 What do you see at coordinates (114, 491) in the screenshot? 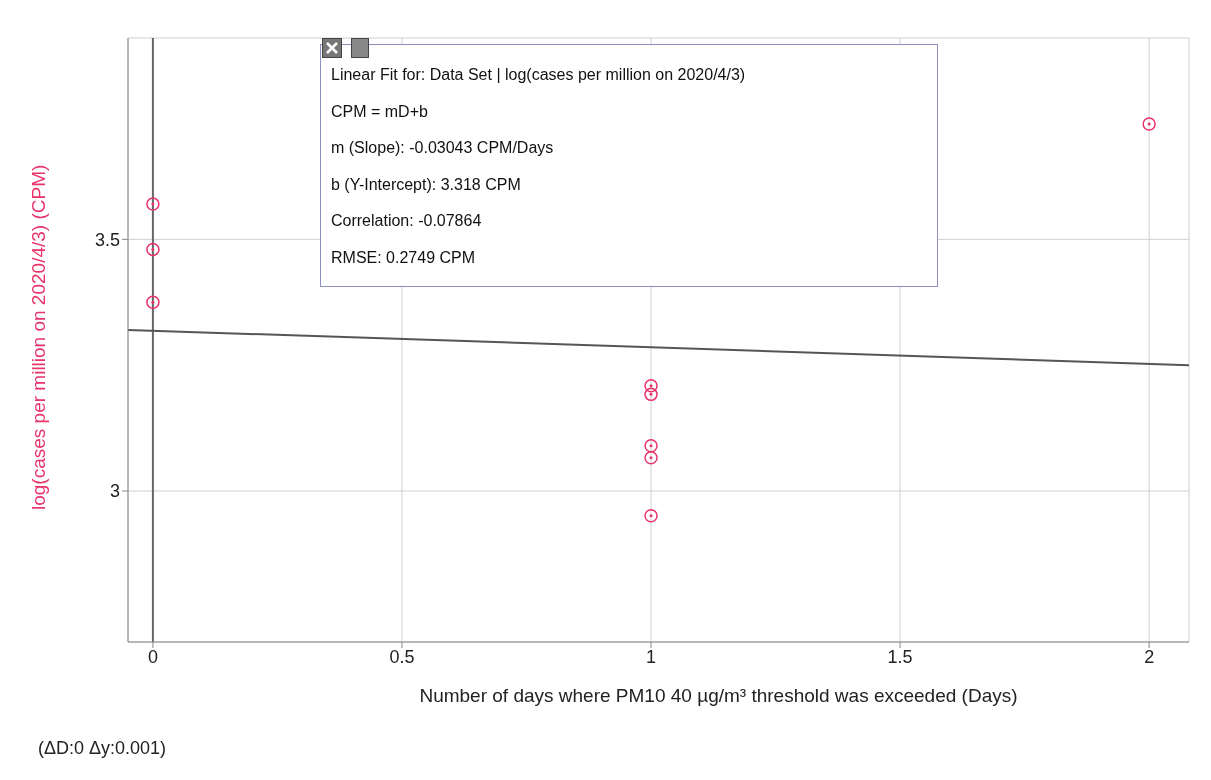
I see `y-tick-label: 3` at bounding box center [114, 491].